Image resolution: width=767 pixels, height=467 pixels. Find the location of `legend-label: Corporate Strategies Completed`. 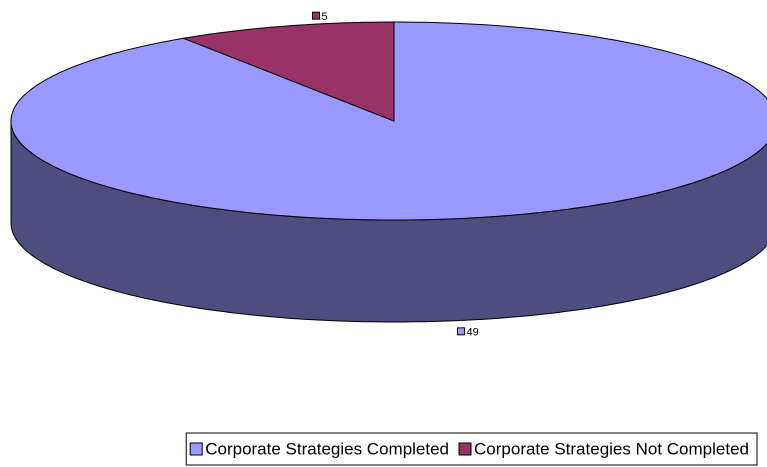

legend-label: Corporate Strategies Completed is located at coordinates (327, 448).